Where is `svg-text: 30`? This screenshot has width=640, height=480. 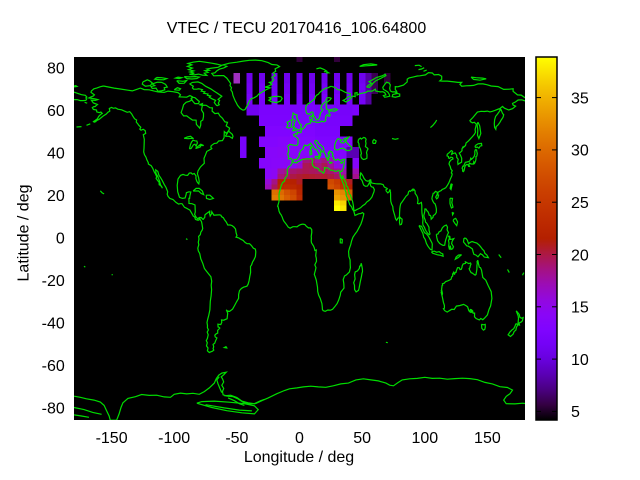
svg-text: 30 is located at coordinates (580, 151).